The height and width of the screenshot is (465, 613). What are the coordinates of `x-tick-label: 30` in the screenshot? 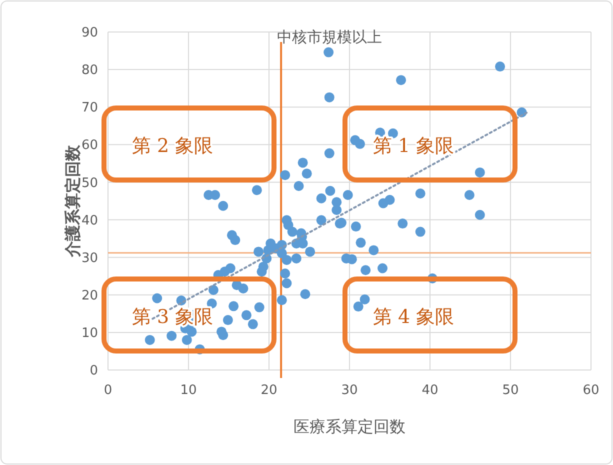 It's located at (349, 390).